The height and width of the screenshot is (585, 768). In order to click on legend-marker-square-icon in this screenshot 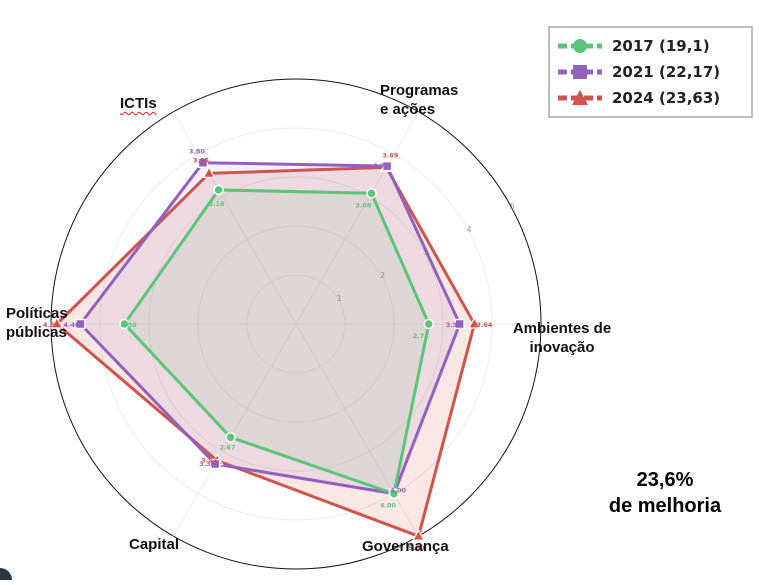, I will do `click(580, 72)`.